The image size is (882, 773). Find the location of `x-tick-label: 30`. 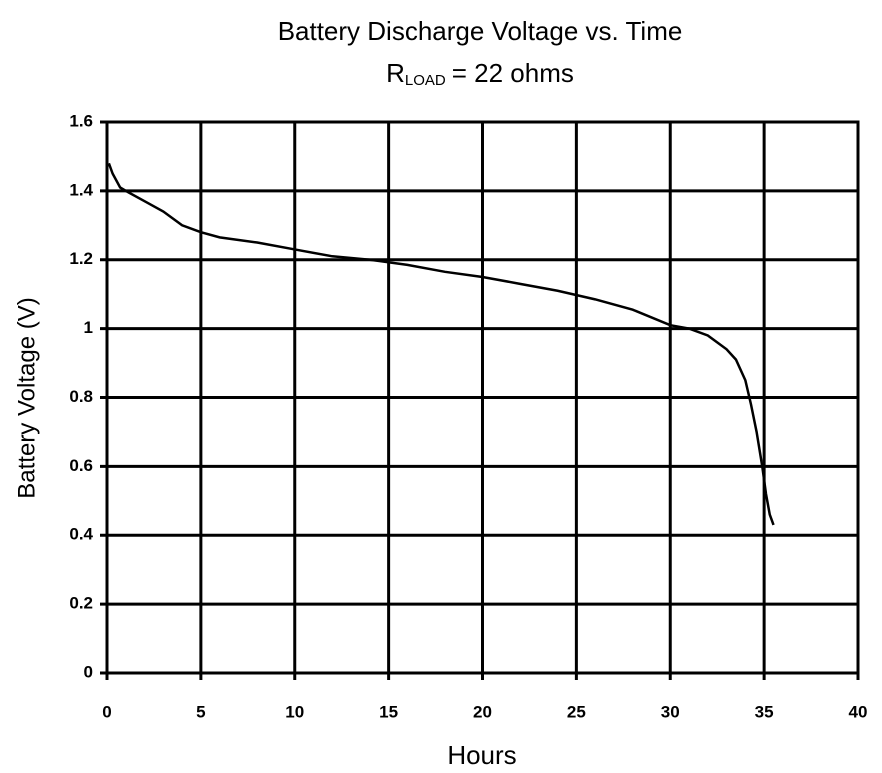

x-tick-label: 30 is located at coordinates (670, 711).